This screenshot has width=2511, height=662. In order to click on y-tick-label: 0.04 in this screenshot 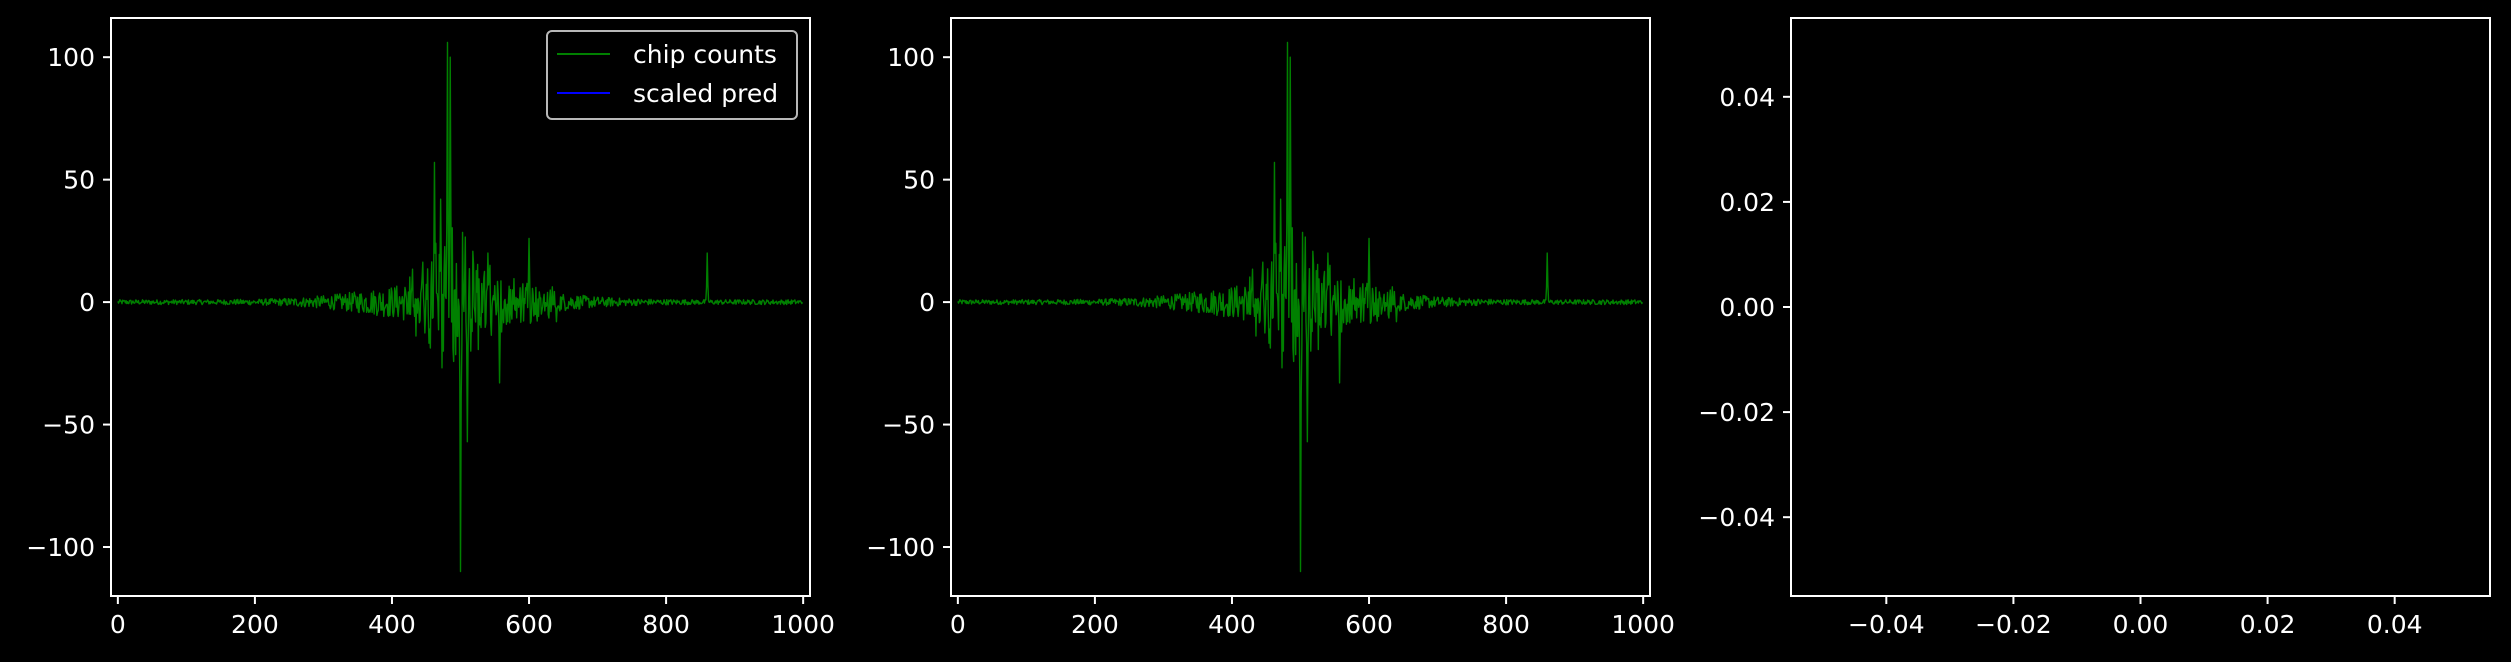, I will do `click(1747, 97)`.